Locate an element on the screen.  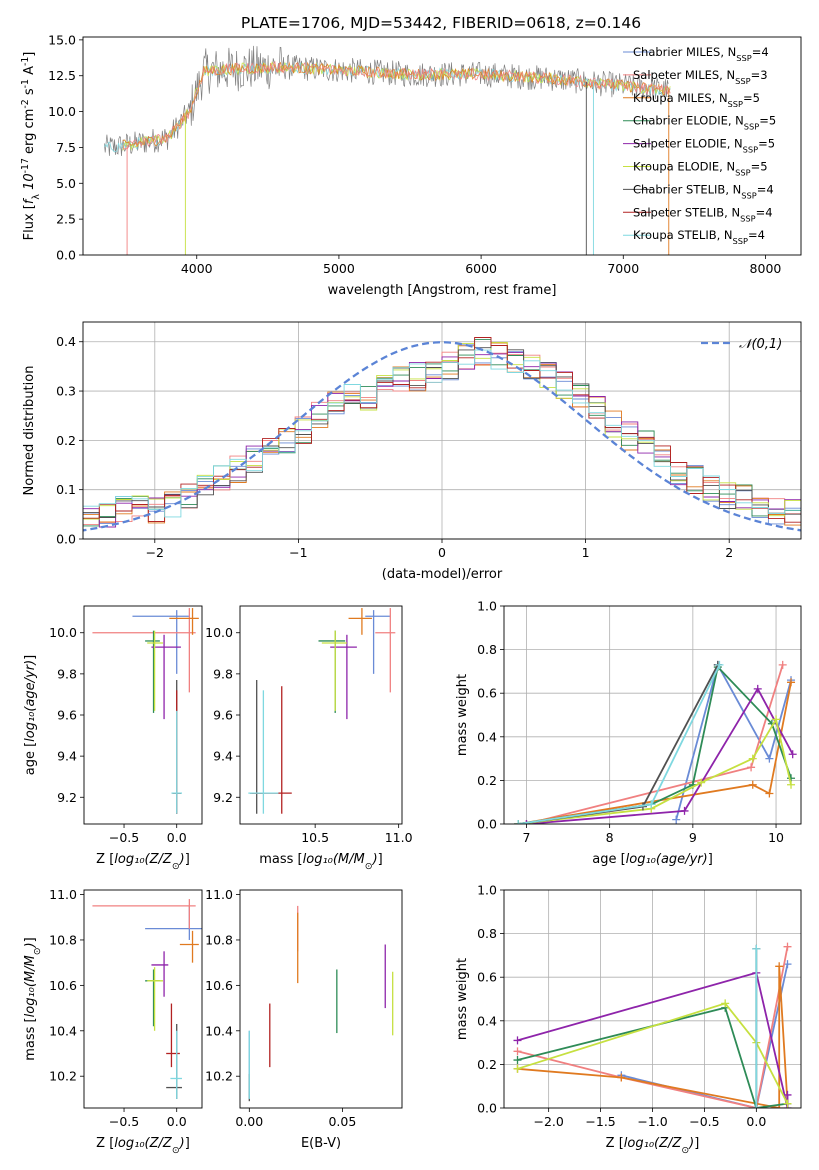
x-tick-label: −0.5 is located at coordinates (124, 1121).